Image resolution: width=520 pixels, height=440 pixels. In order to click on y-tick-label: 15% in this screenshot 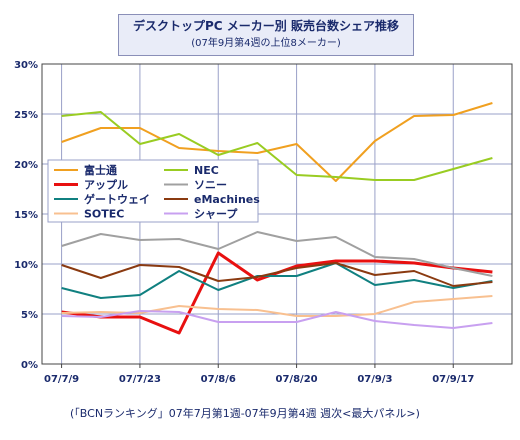, I will do `click(26, 215)`.